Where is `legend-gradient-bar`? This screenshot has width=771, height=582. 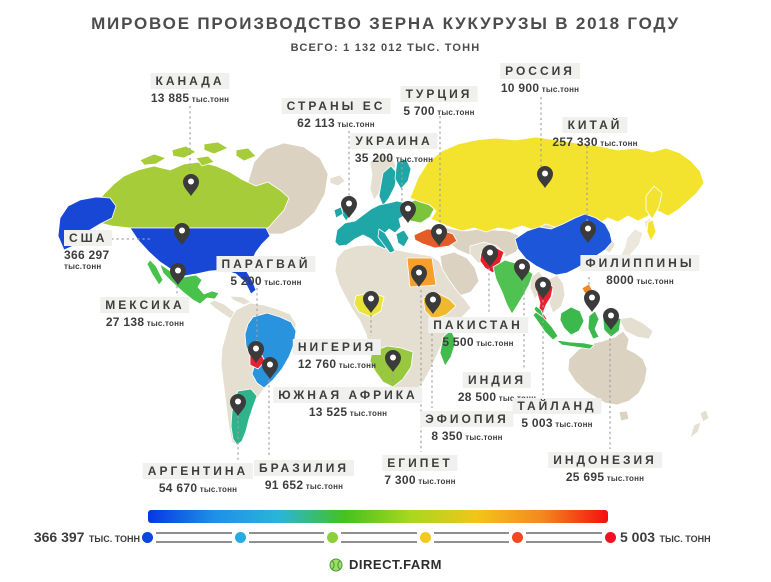
legend-gradient-bar is located at coordinates (378, 516).